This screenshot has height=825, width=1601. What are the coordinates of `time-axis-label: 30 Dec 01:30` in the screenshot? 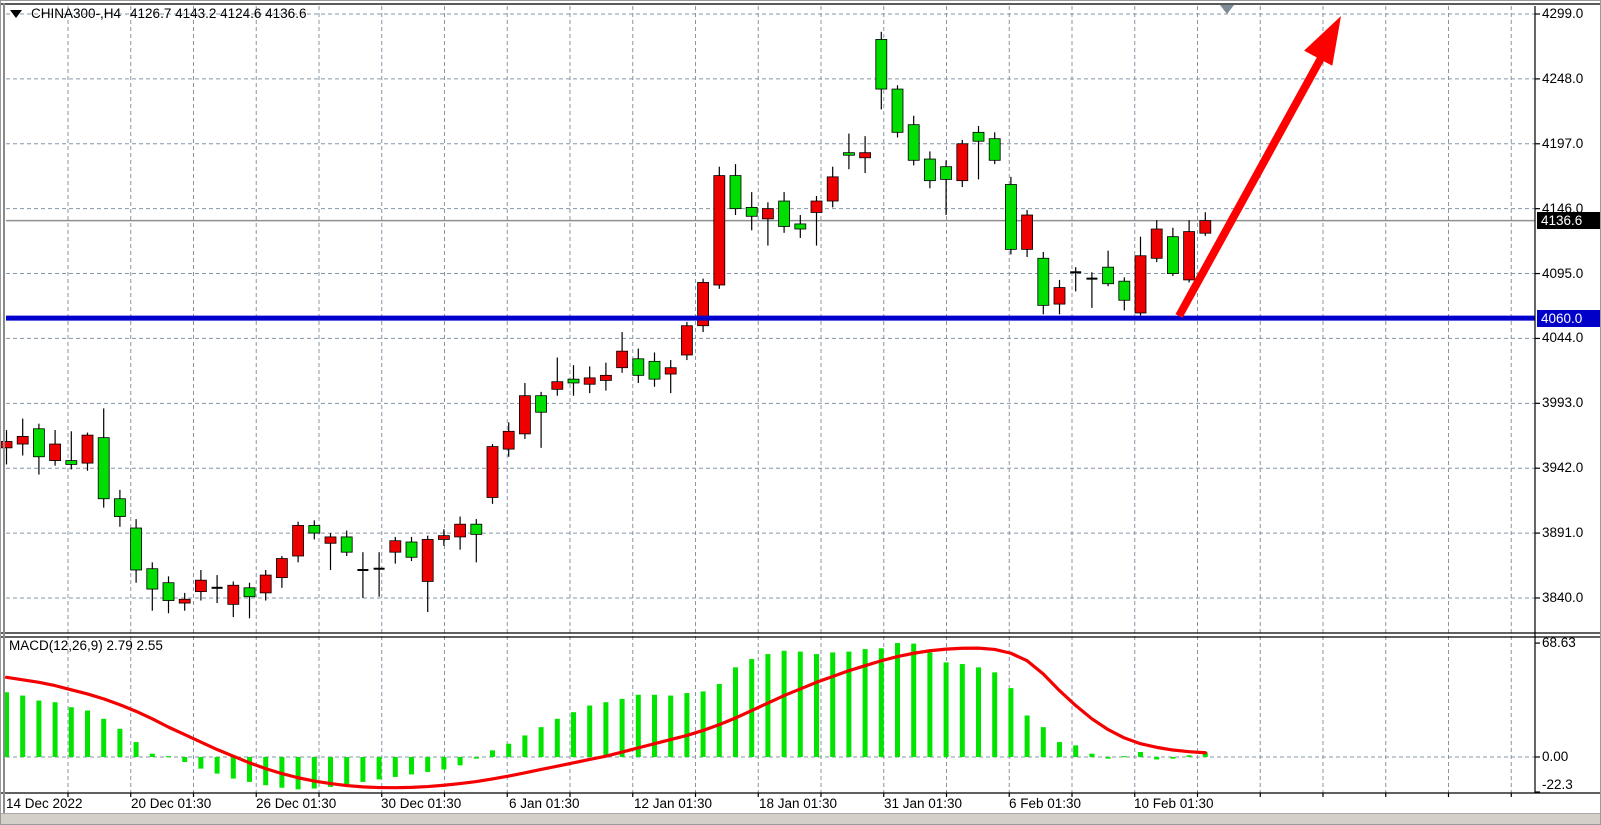 It's located at (421, 803).